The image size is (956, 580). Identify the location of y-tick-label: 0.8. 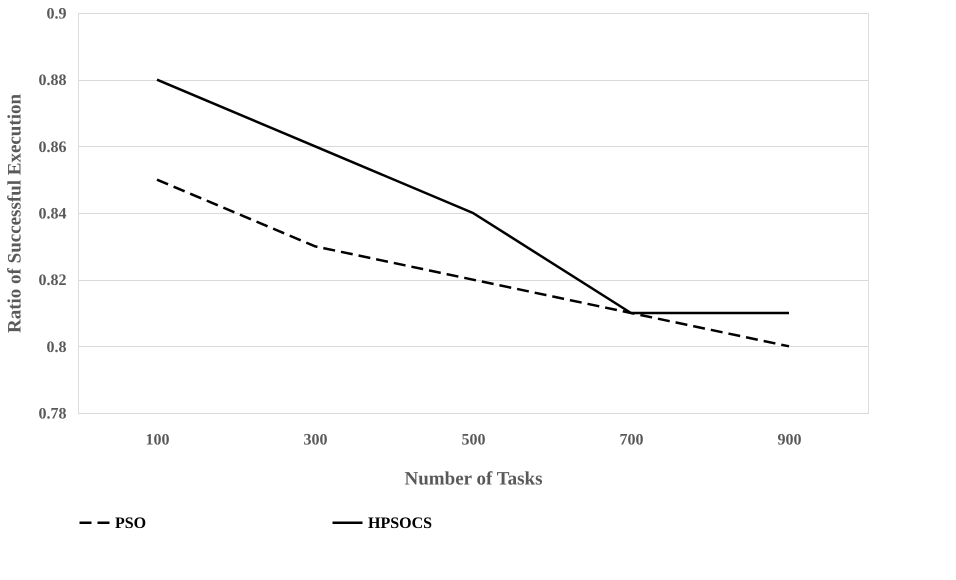
(56, 347).